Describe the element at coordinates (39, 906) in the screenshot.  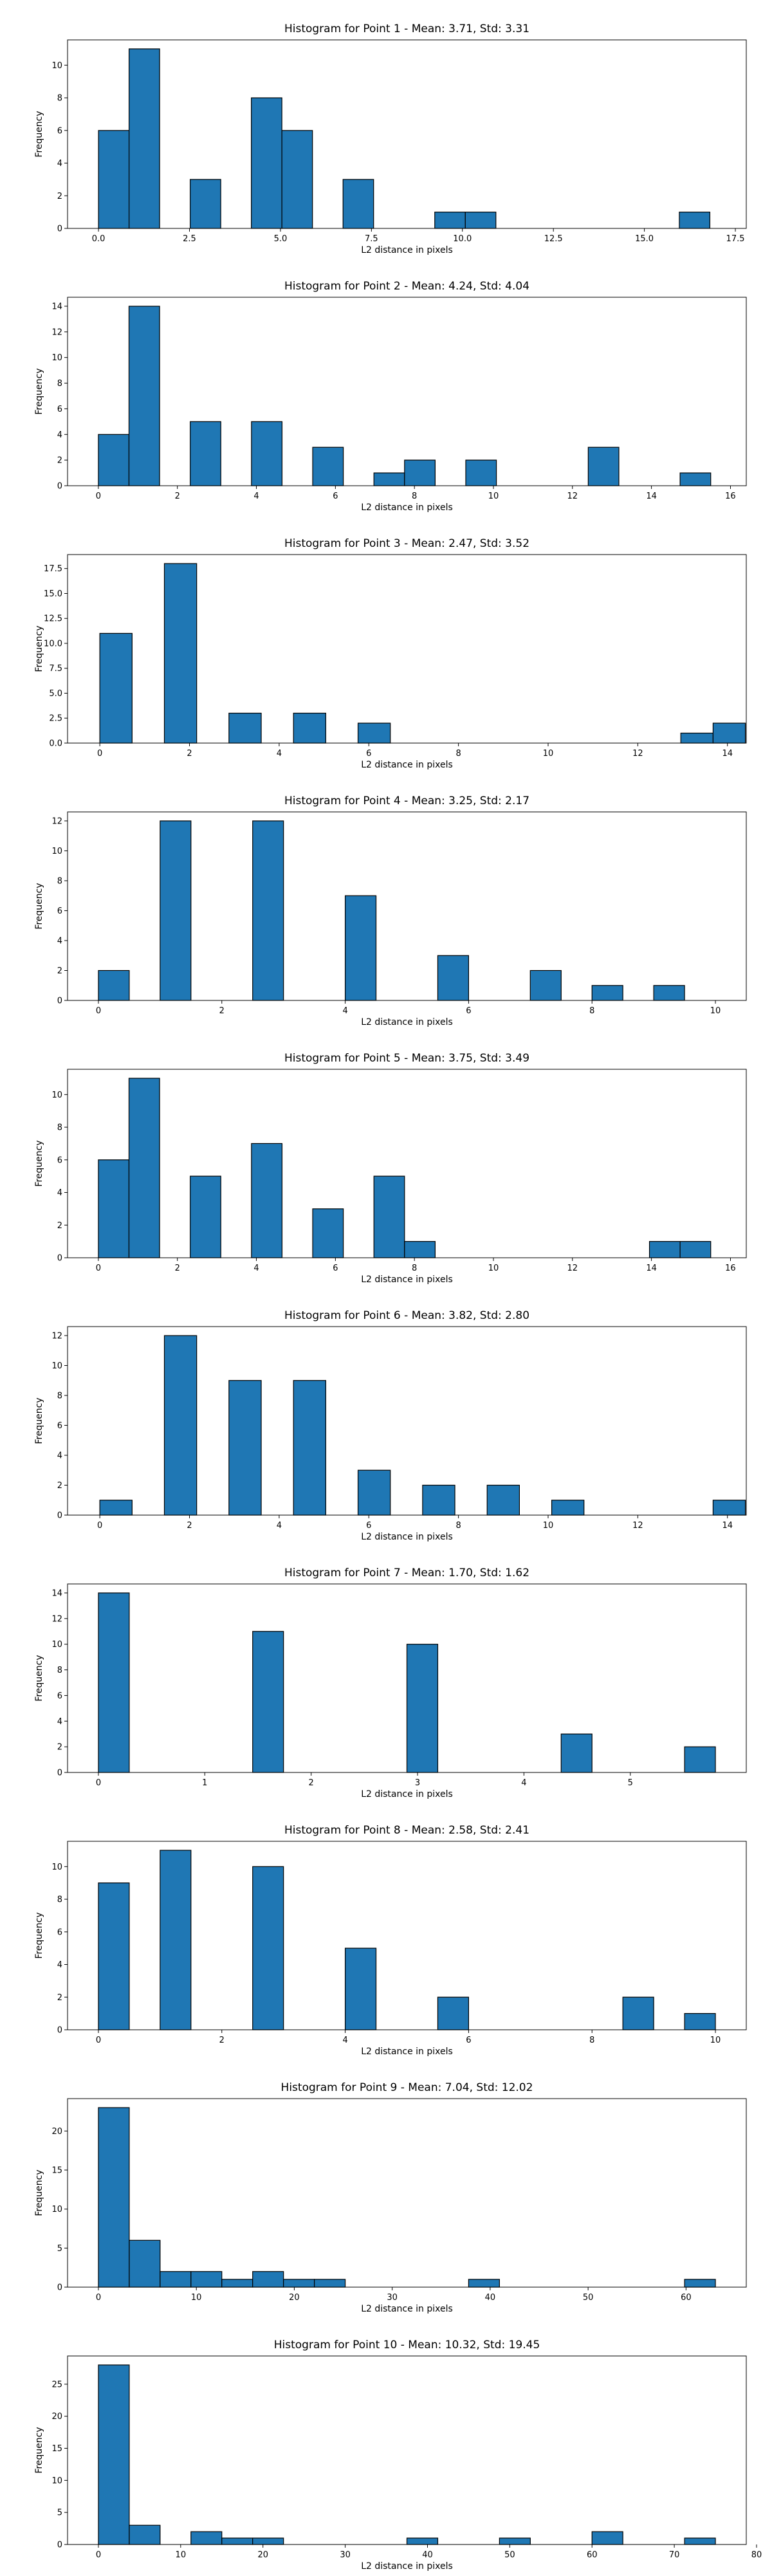
I see `y-axis-label: Frequency` at that location.